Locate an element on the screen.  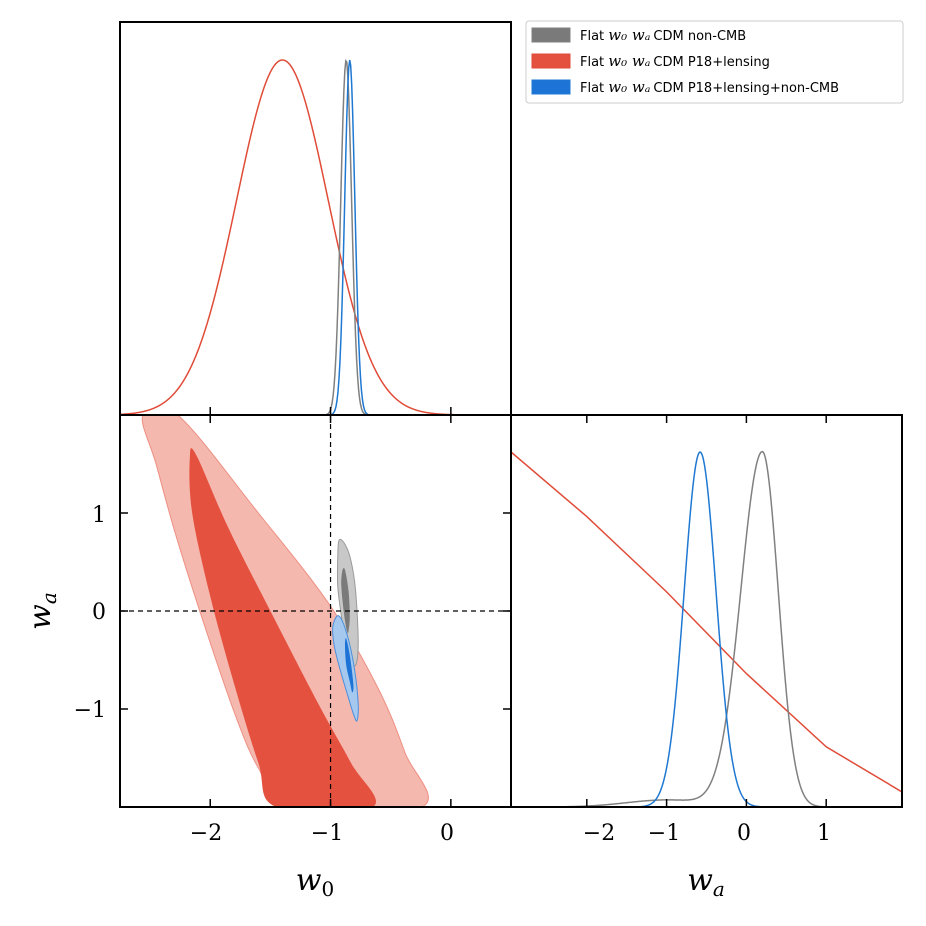
wa-tick-label-0: 0 is located at coordinates (99, 612).